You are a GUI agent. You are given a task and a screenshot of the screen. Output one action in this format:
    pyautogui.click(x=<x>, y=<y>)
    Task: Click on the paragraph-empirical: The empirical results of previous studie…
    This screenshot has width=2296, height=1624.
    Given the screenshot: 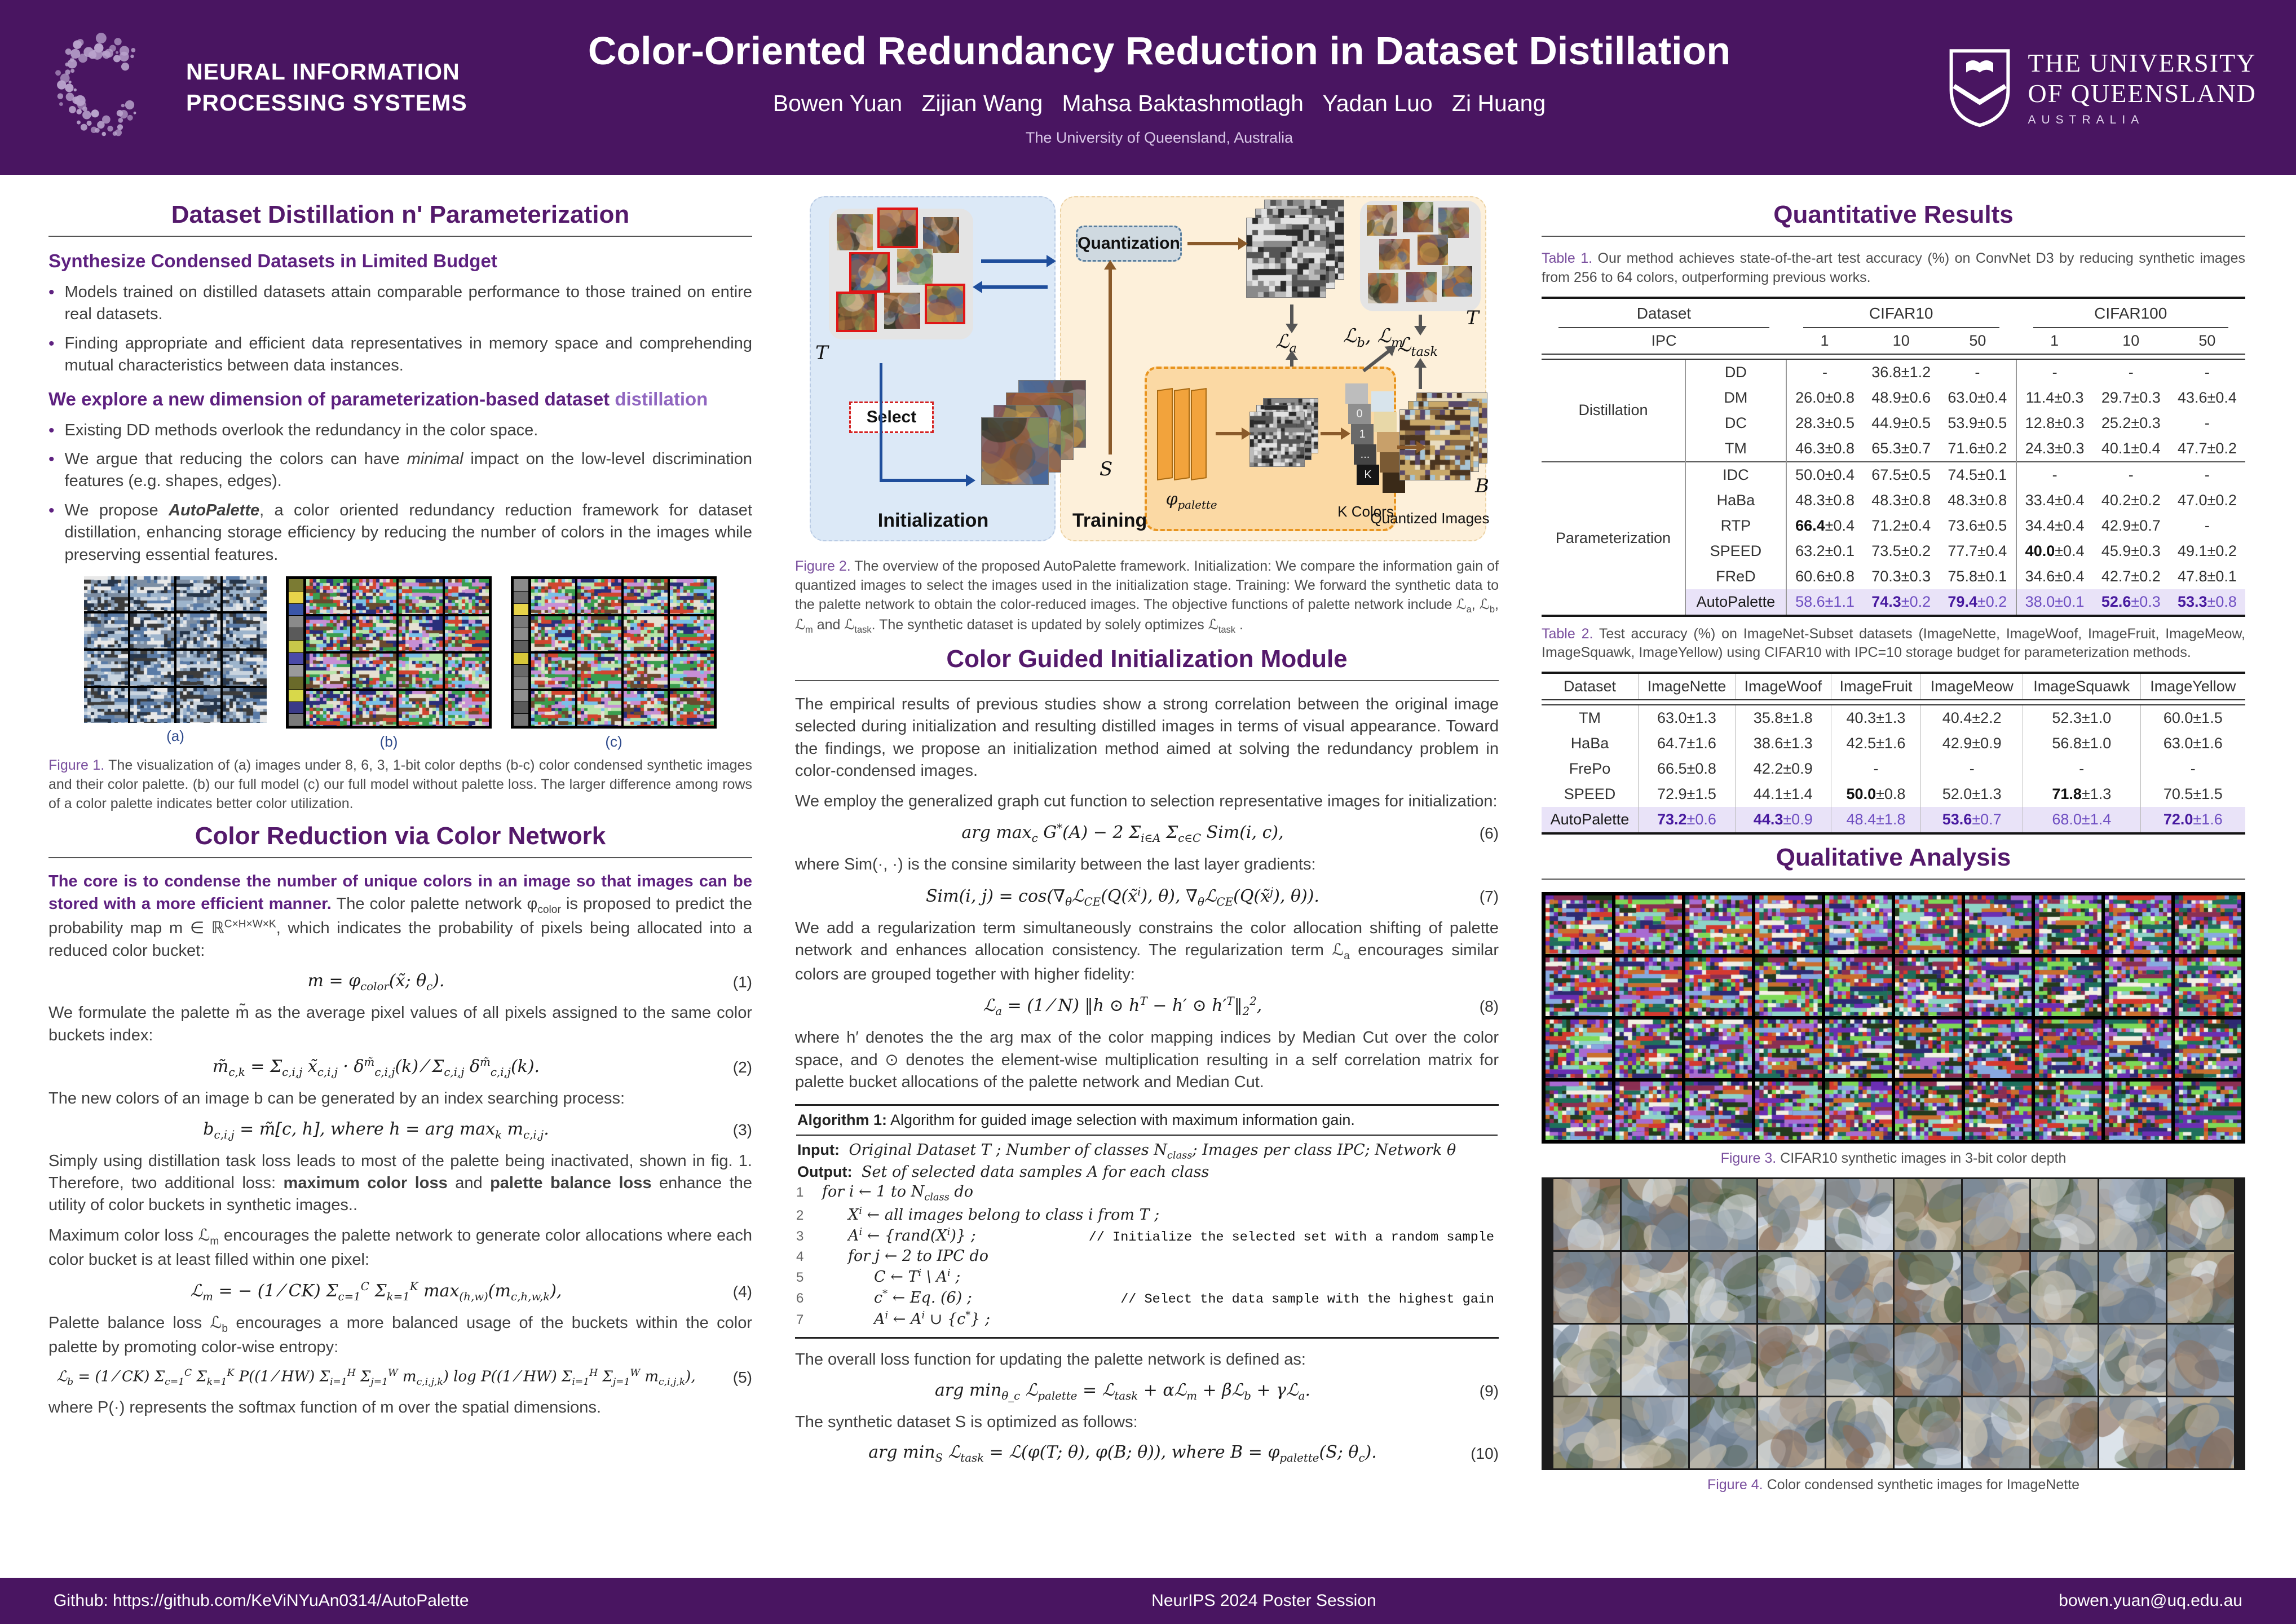 What is the action you would take?
    pyautogui.click(x=1147, y=737)
    